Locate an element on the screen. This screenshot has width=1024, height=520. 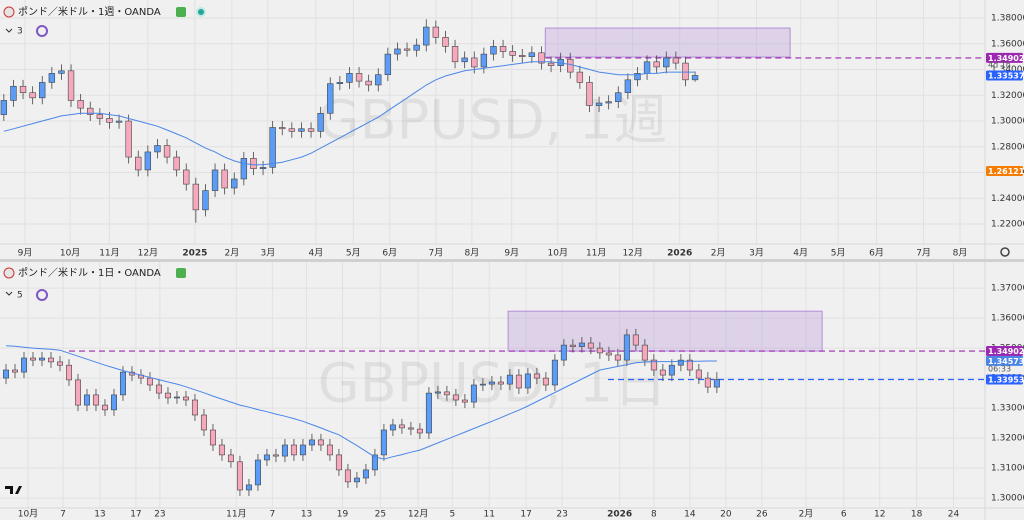
watermark: GBPUSD, 1週 is located at coordinates (493, 120).